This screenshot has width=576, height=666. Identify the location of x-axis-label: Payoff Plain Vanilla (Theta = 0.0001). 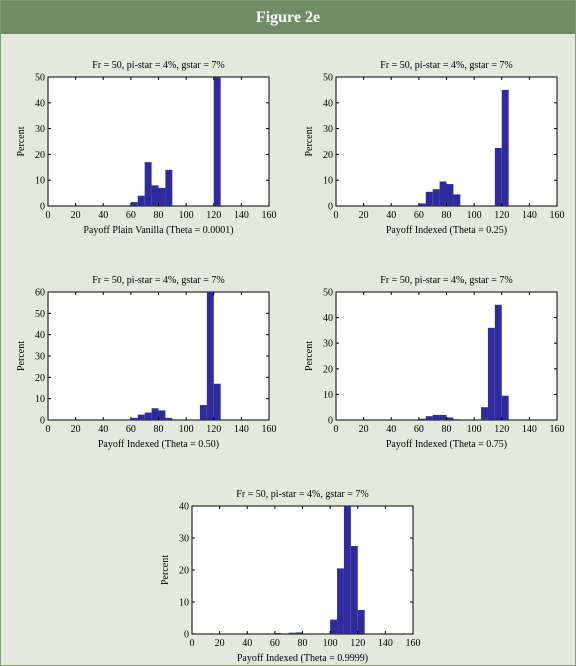
(158, 230).